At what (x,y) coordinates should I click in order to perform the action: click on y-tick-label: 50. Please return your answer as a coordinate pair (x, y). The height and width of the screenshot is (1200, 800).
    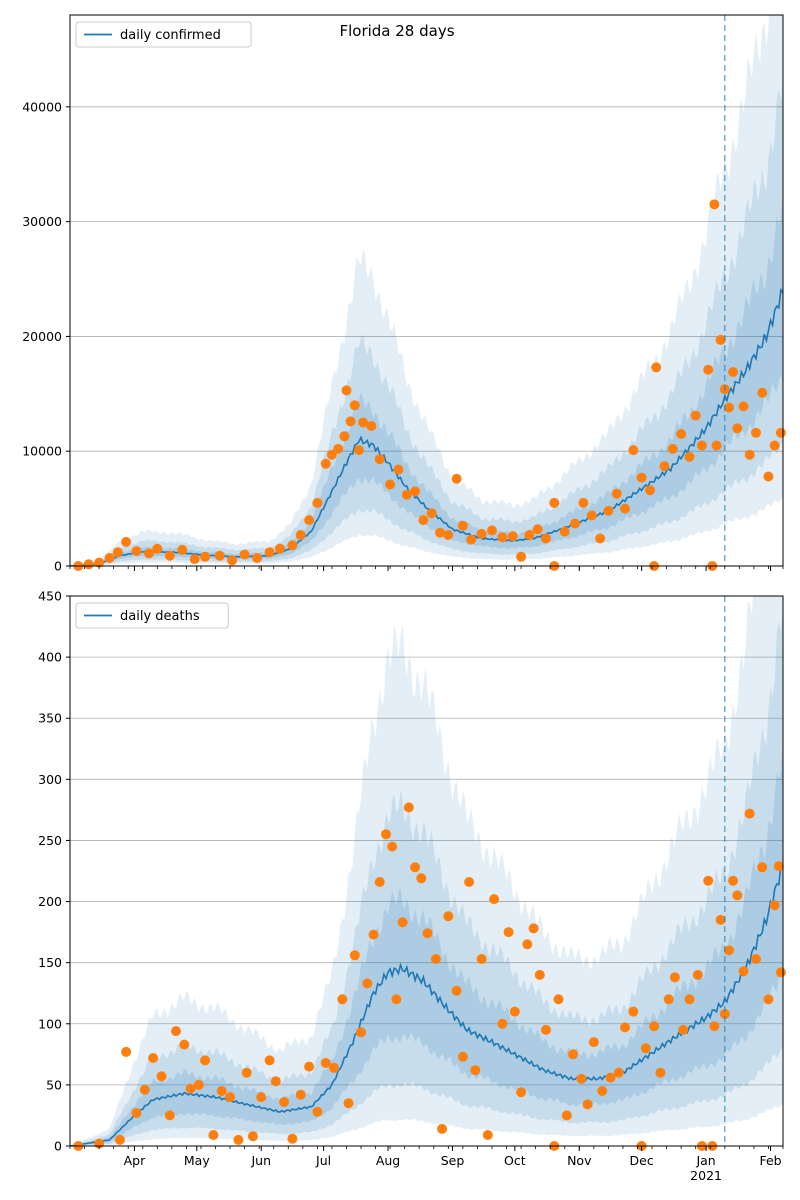
    Looking at the image, I should click on (54, 1084).